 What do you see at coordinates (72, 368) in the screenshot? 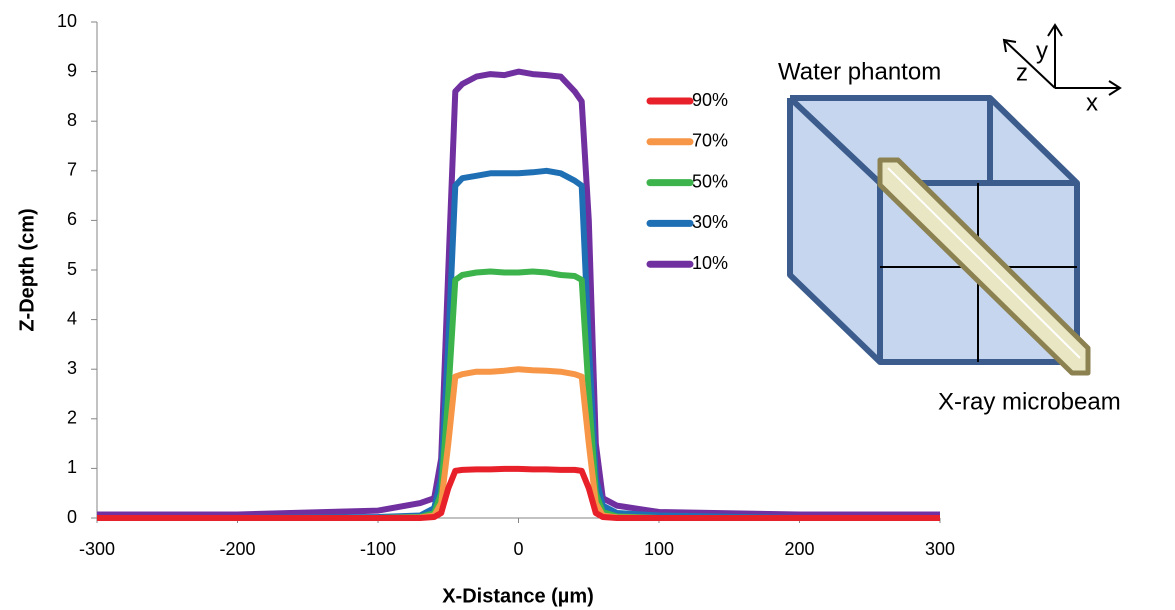
I see `y-tick-label: 3` at bounding box center [72, 368].